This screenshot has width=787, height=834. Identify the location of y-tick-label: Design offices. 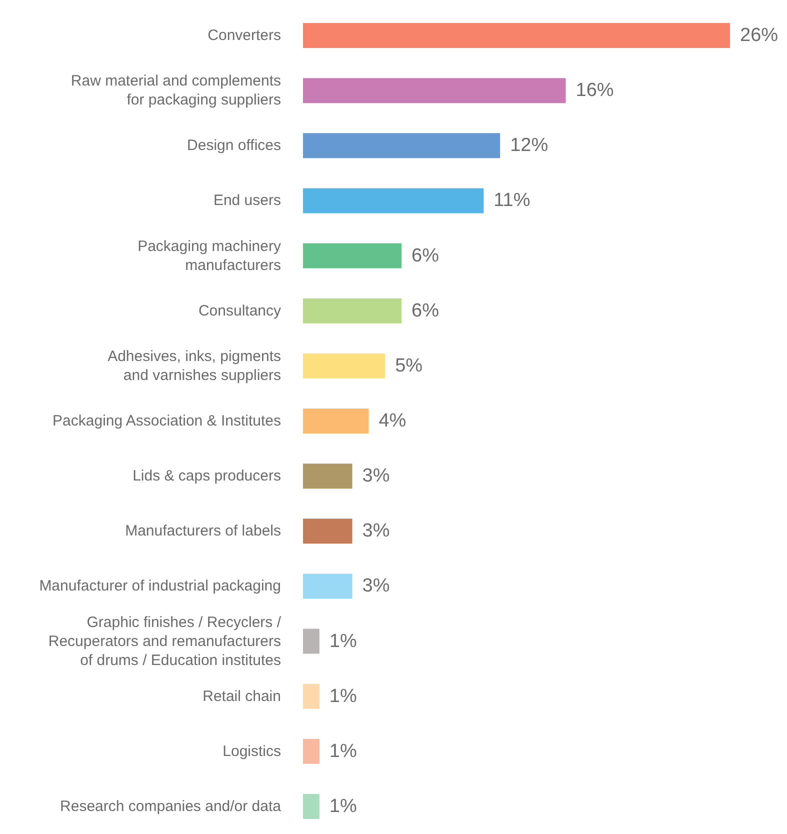
(234, 145).